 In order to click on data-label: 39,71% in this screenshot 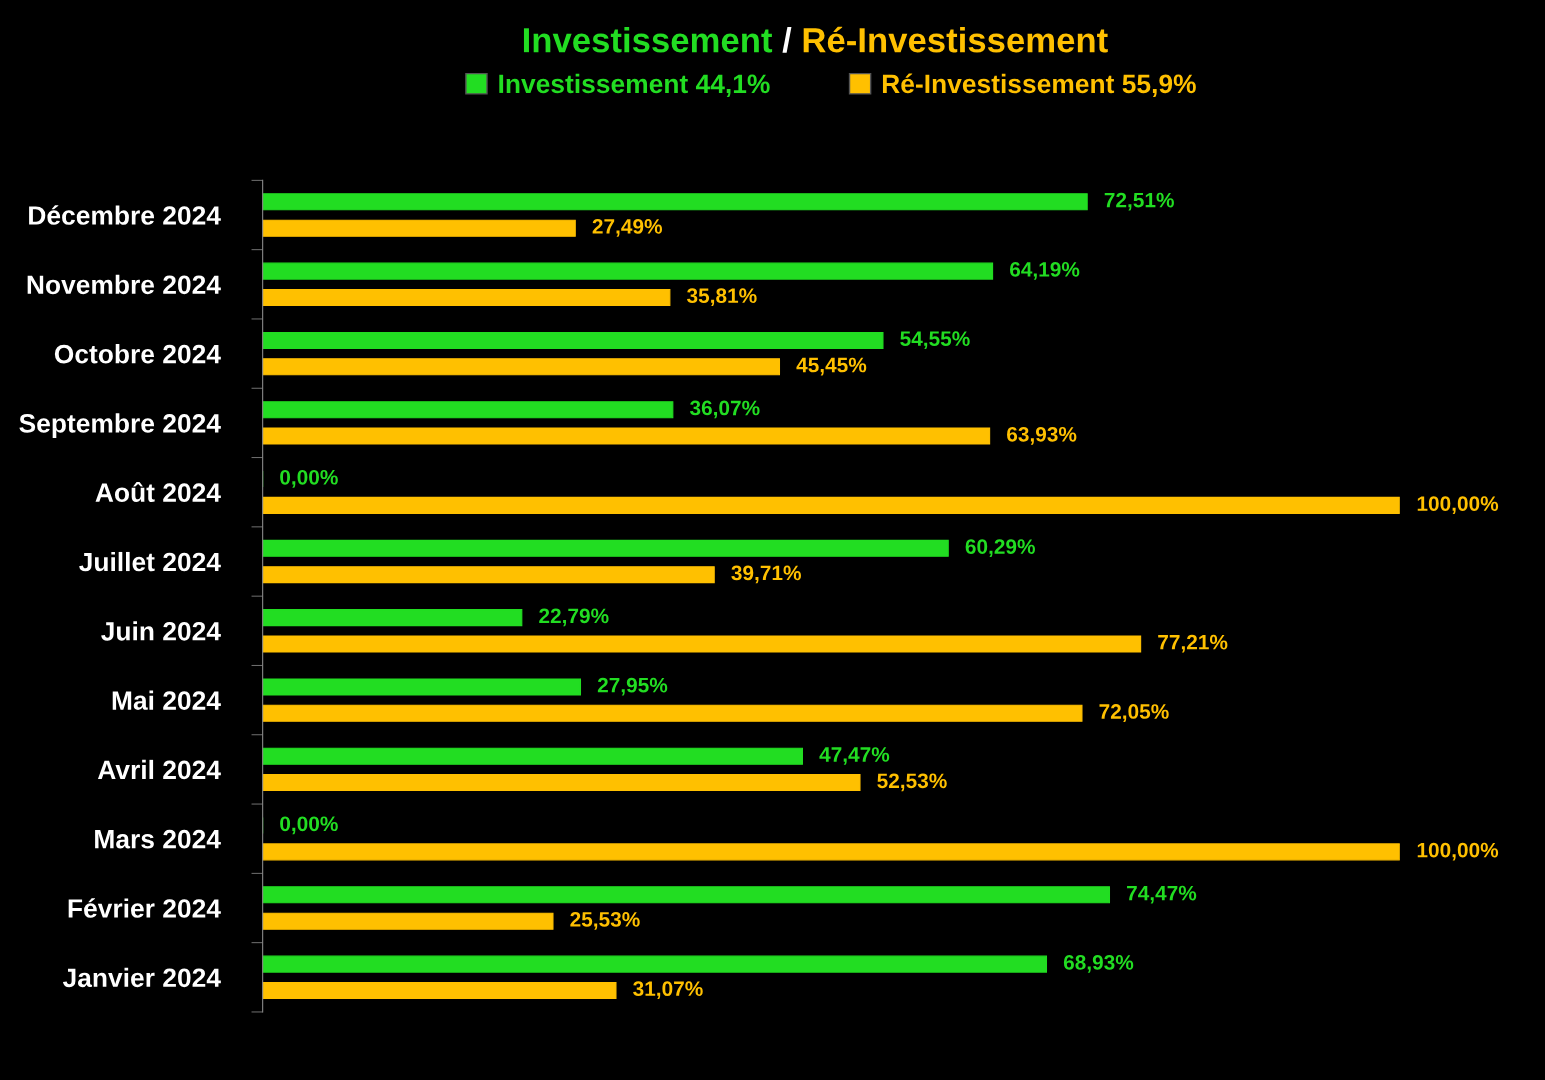, I will do `click(766, 574)`.